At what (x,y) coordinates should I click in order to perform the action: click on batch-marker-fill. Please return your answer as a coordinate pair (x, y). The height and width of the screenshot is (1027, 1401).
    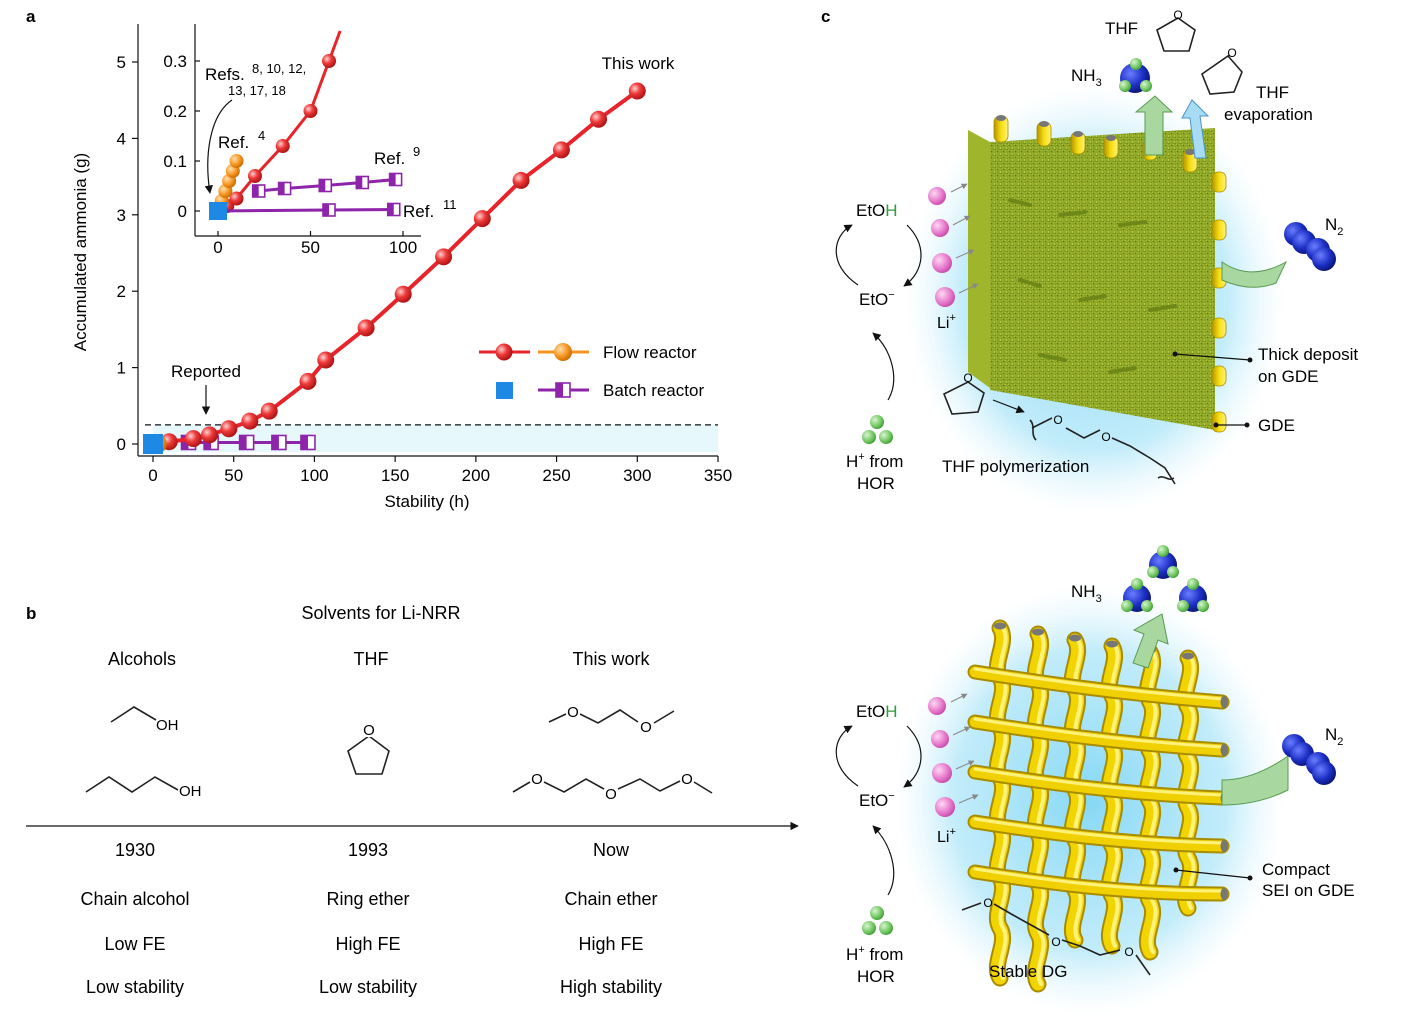
    Looking at the image, I should click on (243, 442).